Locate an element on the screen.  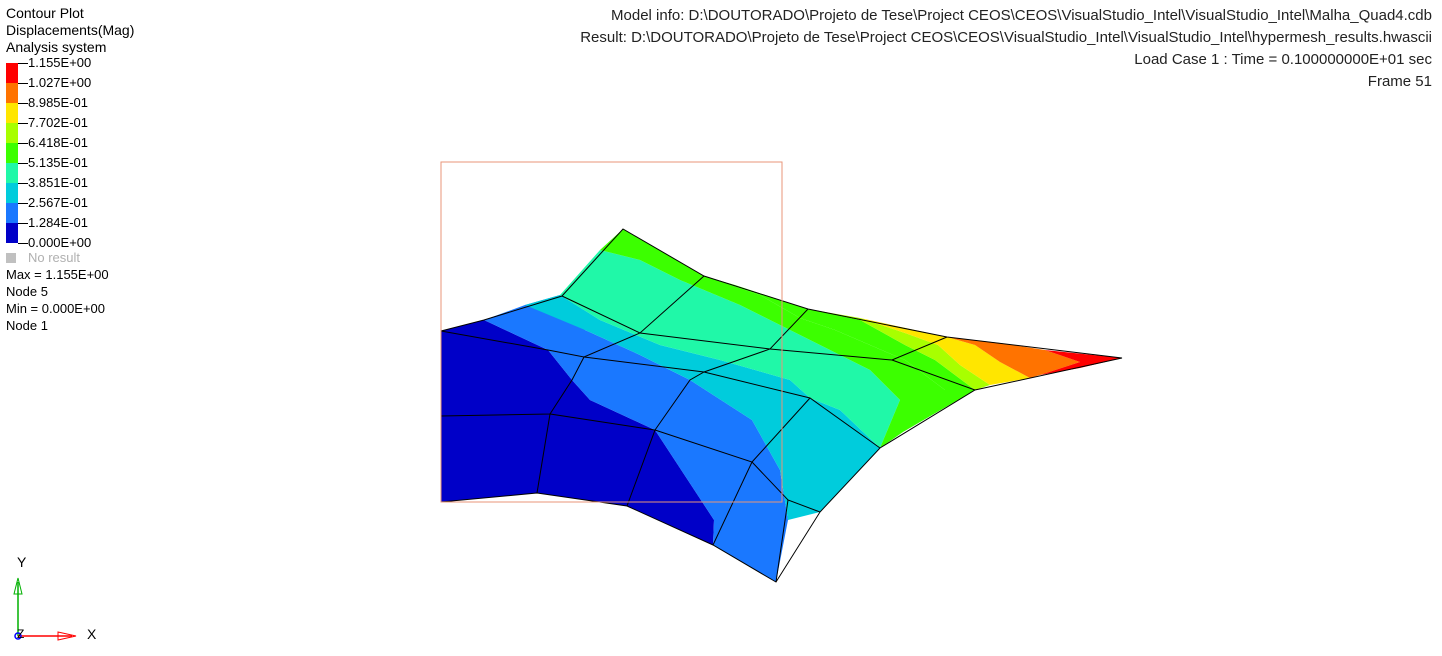
legend-colorbar is located at coordinates (17, 153).